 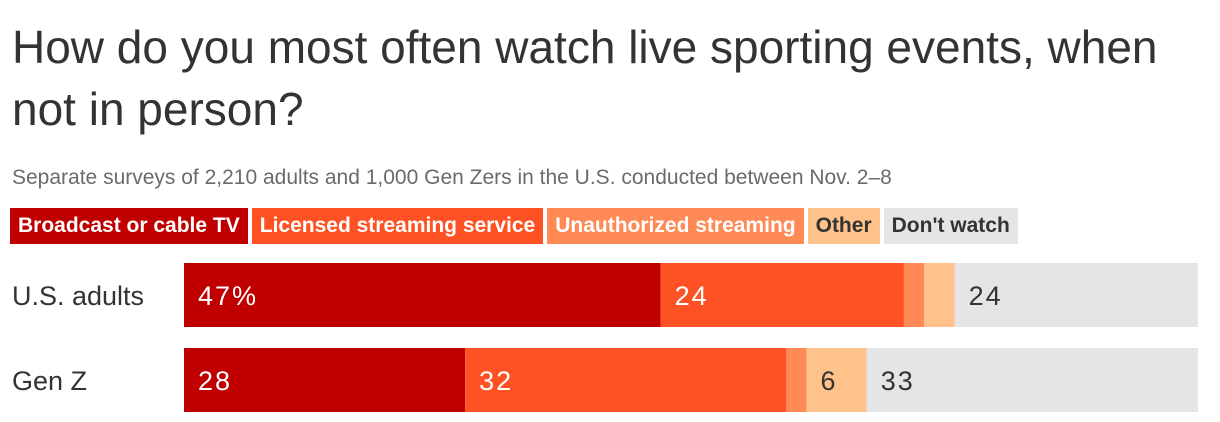 What do you see at coordinates (496, 381) in the screenshot?
I see `data-label: 32` at bounding box center [496, 381].